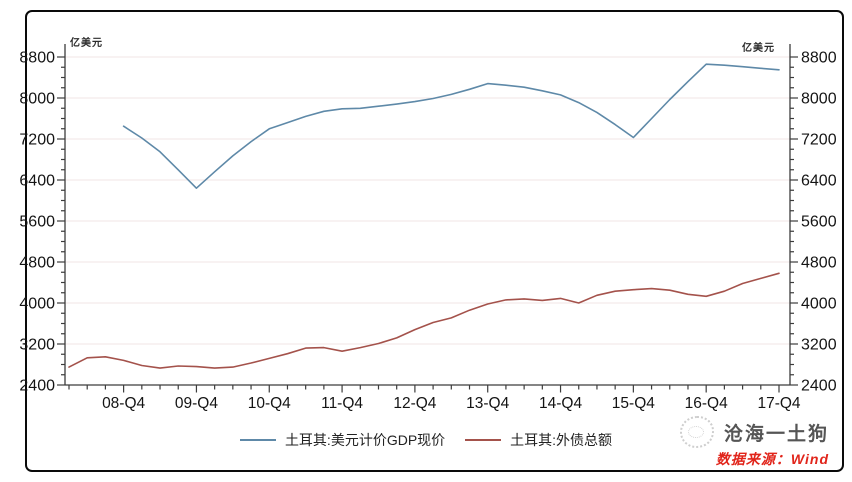  Describe the element at coordinates (37, 99) in the screenshot. I see `y-tick-label-left: 8000` at that location.